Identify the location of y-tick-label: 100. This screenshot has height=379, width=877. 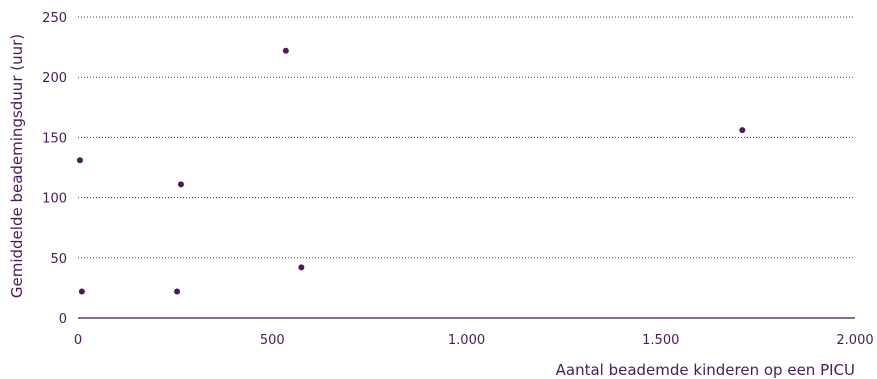
(54, 199).